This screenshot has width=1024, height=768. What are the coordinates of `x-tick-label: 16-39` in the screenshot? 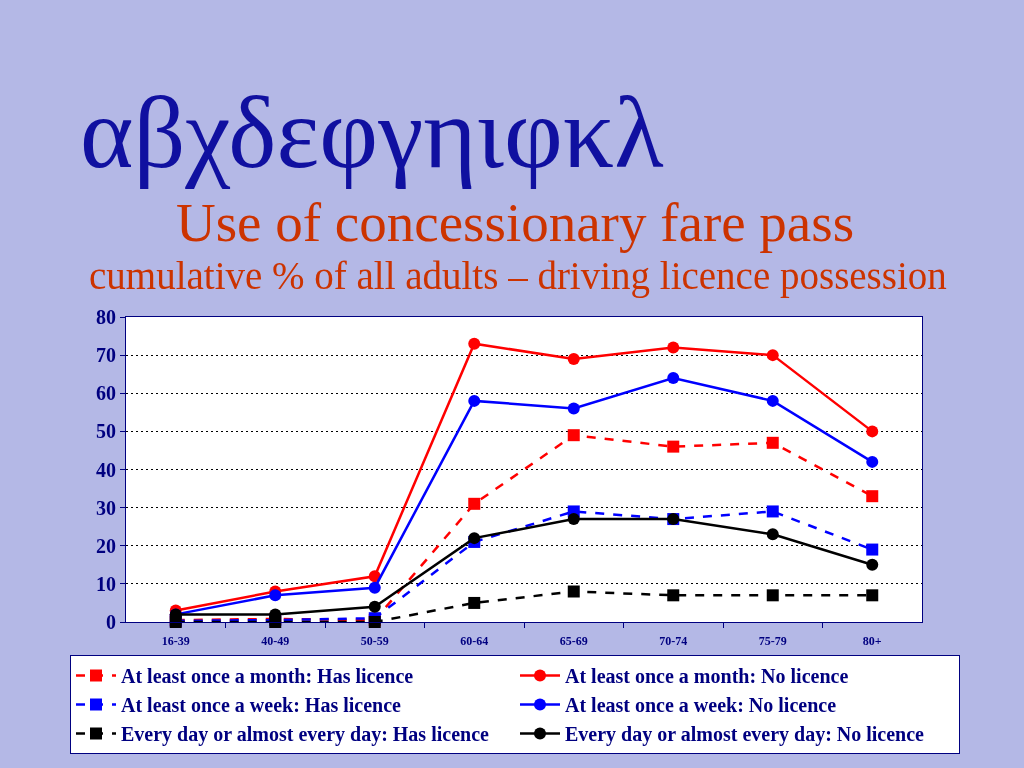 It's located at (175, 641).